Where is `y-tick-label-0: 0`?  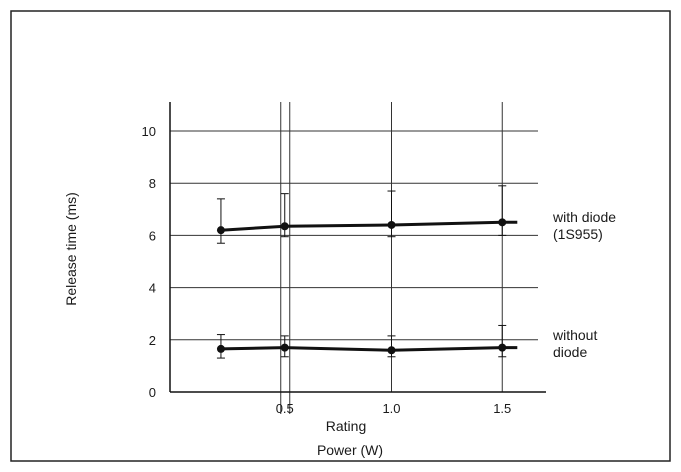 y-tick-label-0: 0 is located at coordinates (152, 392).